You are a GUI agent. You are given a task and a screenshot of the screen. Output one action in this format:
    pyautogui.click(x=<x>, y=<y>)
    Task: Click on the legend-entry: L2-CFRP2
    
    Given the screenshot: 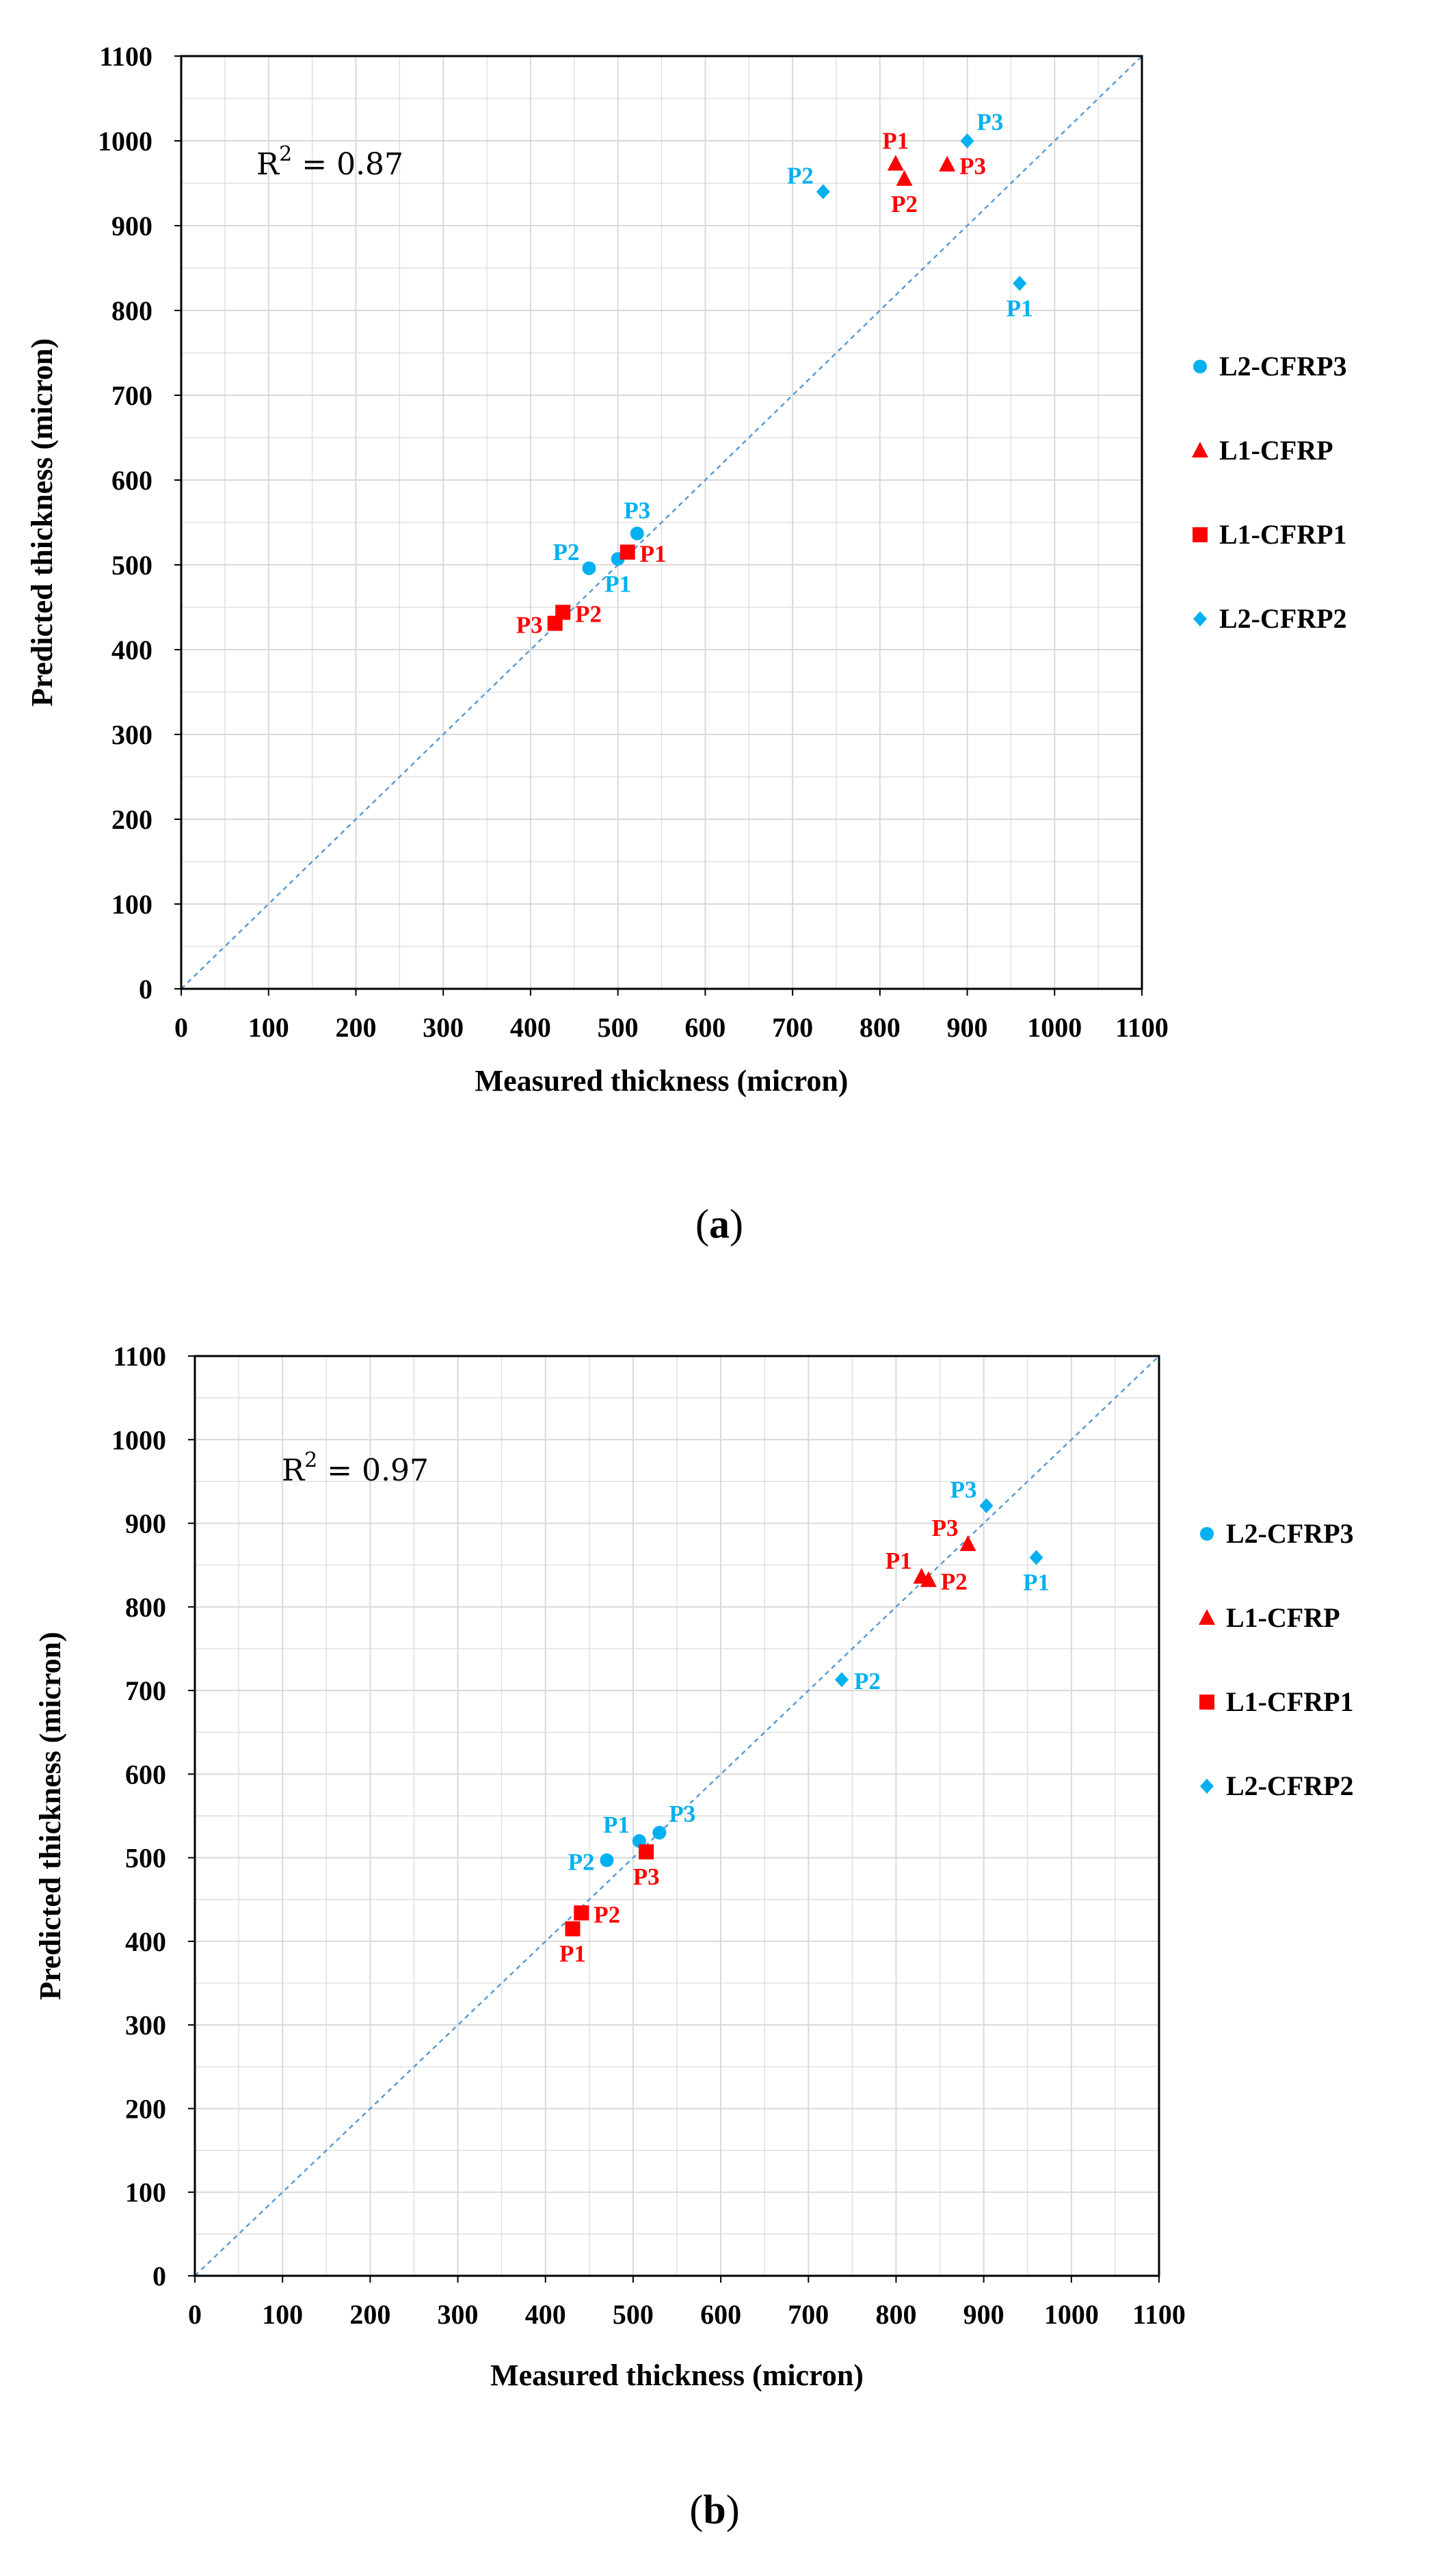 What is the action you would take?
    pyautogui.click(x=1290, y=1785)
    